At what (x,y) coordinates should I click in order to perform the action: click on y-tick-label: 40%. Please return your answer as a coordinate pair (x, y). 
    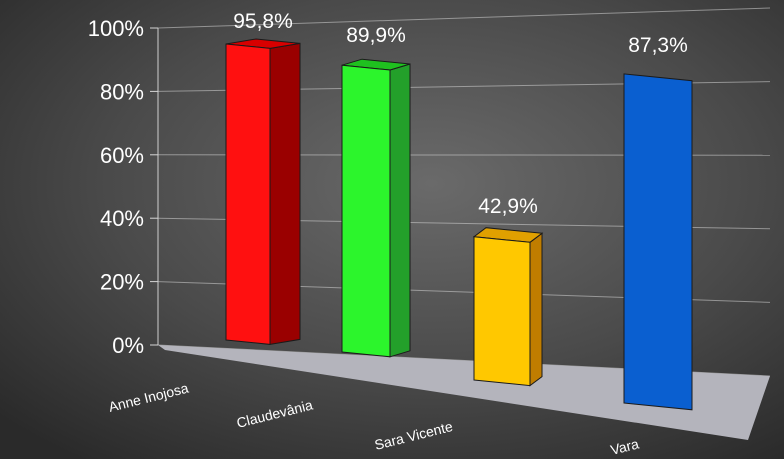
    Looking at the image, I should click on (122, 218).